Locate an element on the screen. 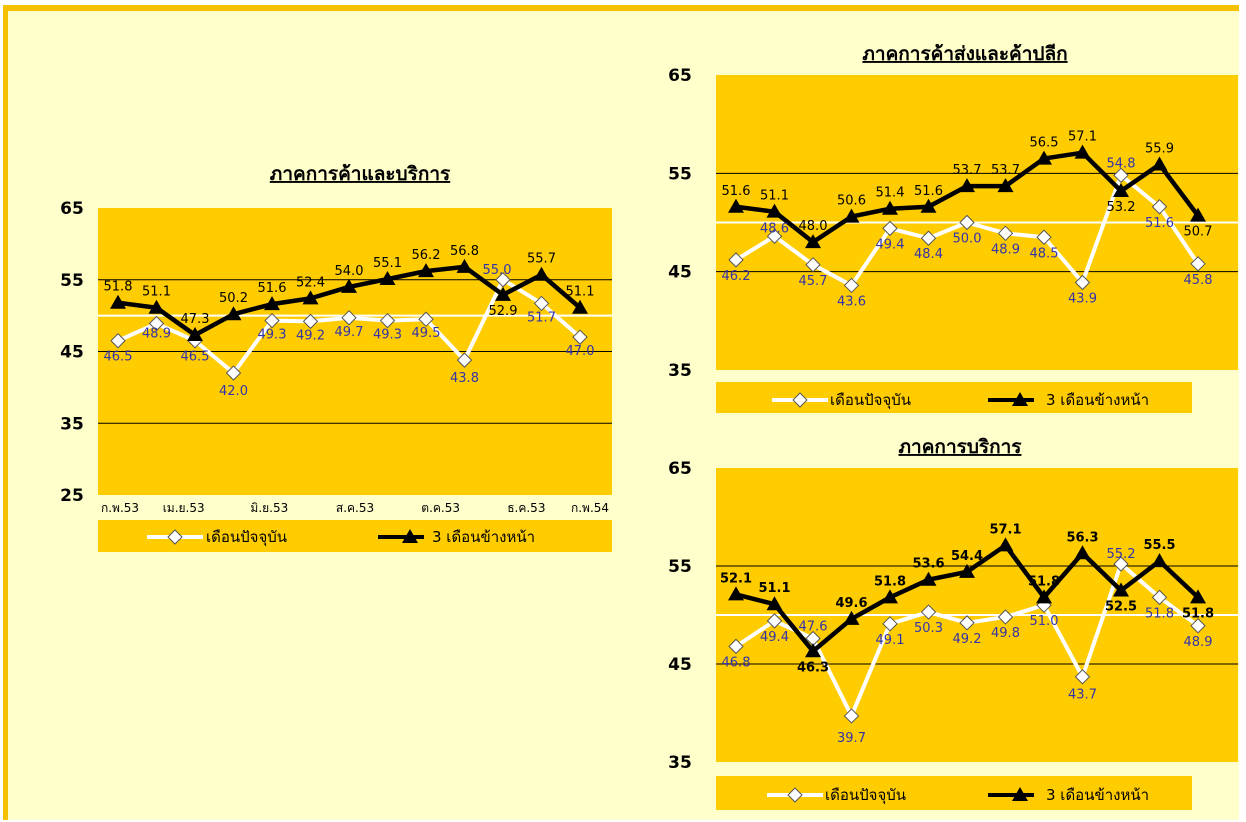 The height and width of the screenshot is (822, 1246). data-label-current: 45.8 is located at coordinates (1198, 280).